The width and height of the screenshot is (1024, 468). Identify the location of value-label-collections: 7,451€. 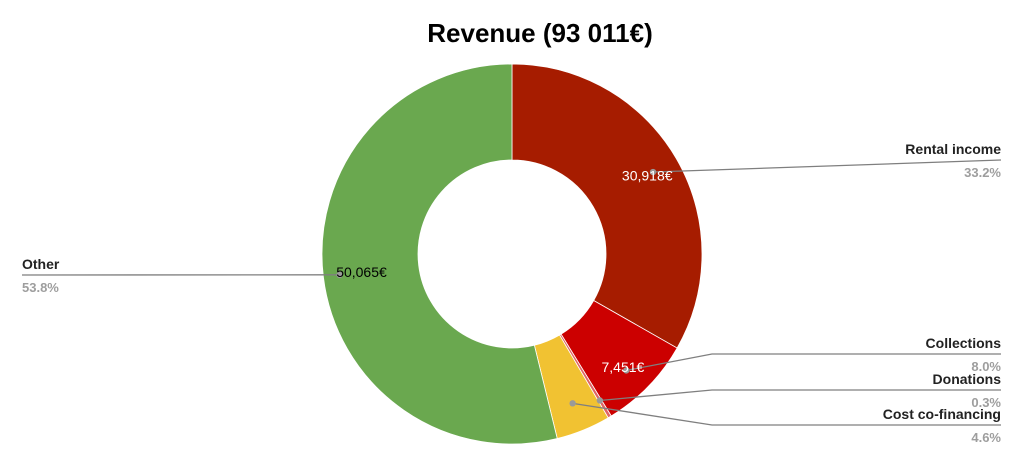
(622, 367).